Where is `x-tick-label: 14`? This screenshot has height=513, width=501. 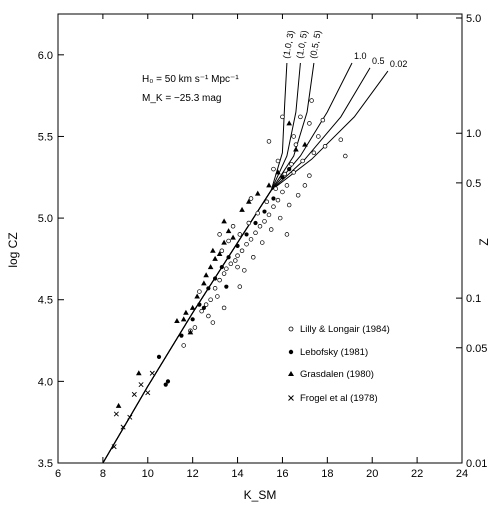
x-tick-label: 14 is located at coordinates (237, 474).